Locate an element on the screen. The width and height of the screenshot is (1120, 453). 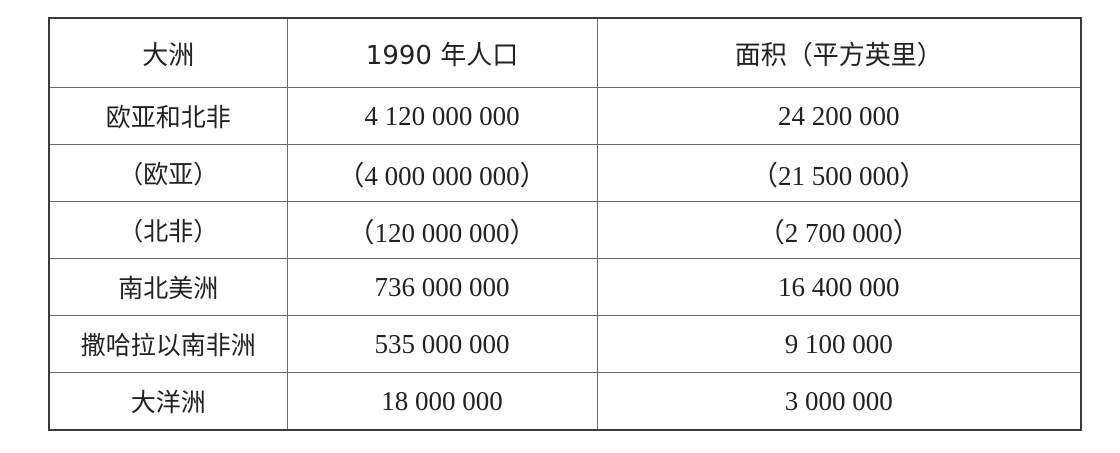
table-row: 大洋洲 18 000 000 3 000 000 is located at coordinates (565, 401).